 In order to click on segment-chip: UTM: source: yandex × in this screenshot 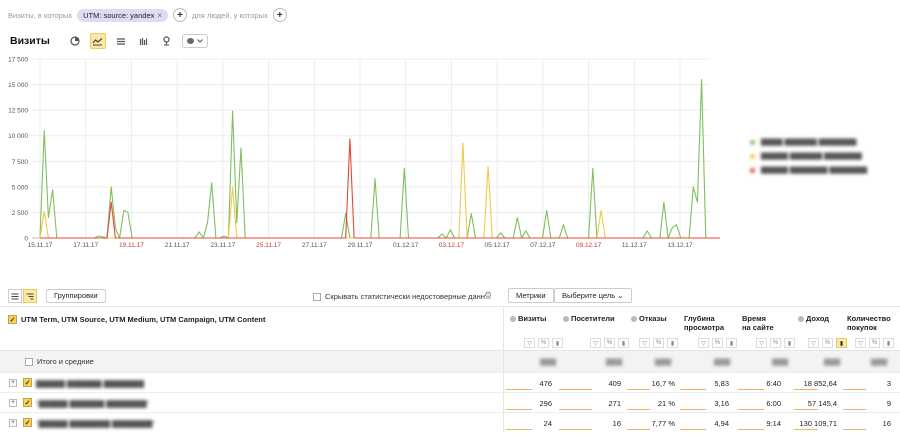, I will do `click(123, 15)`.